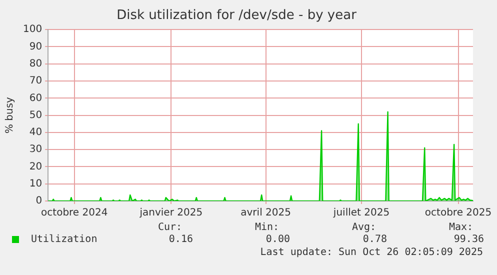  I want to click on y-tick-label: 0, so click(39, 201).